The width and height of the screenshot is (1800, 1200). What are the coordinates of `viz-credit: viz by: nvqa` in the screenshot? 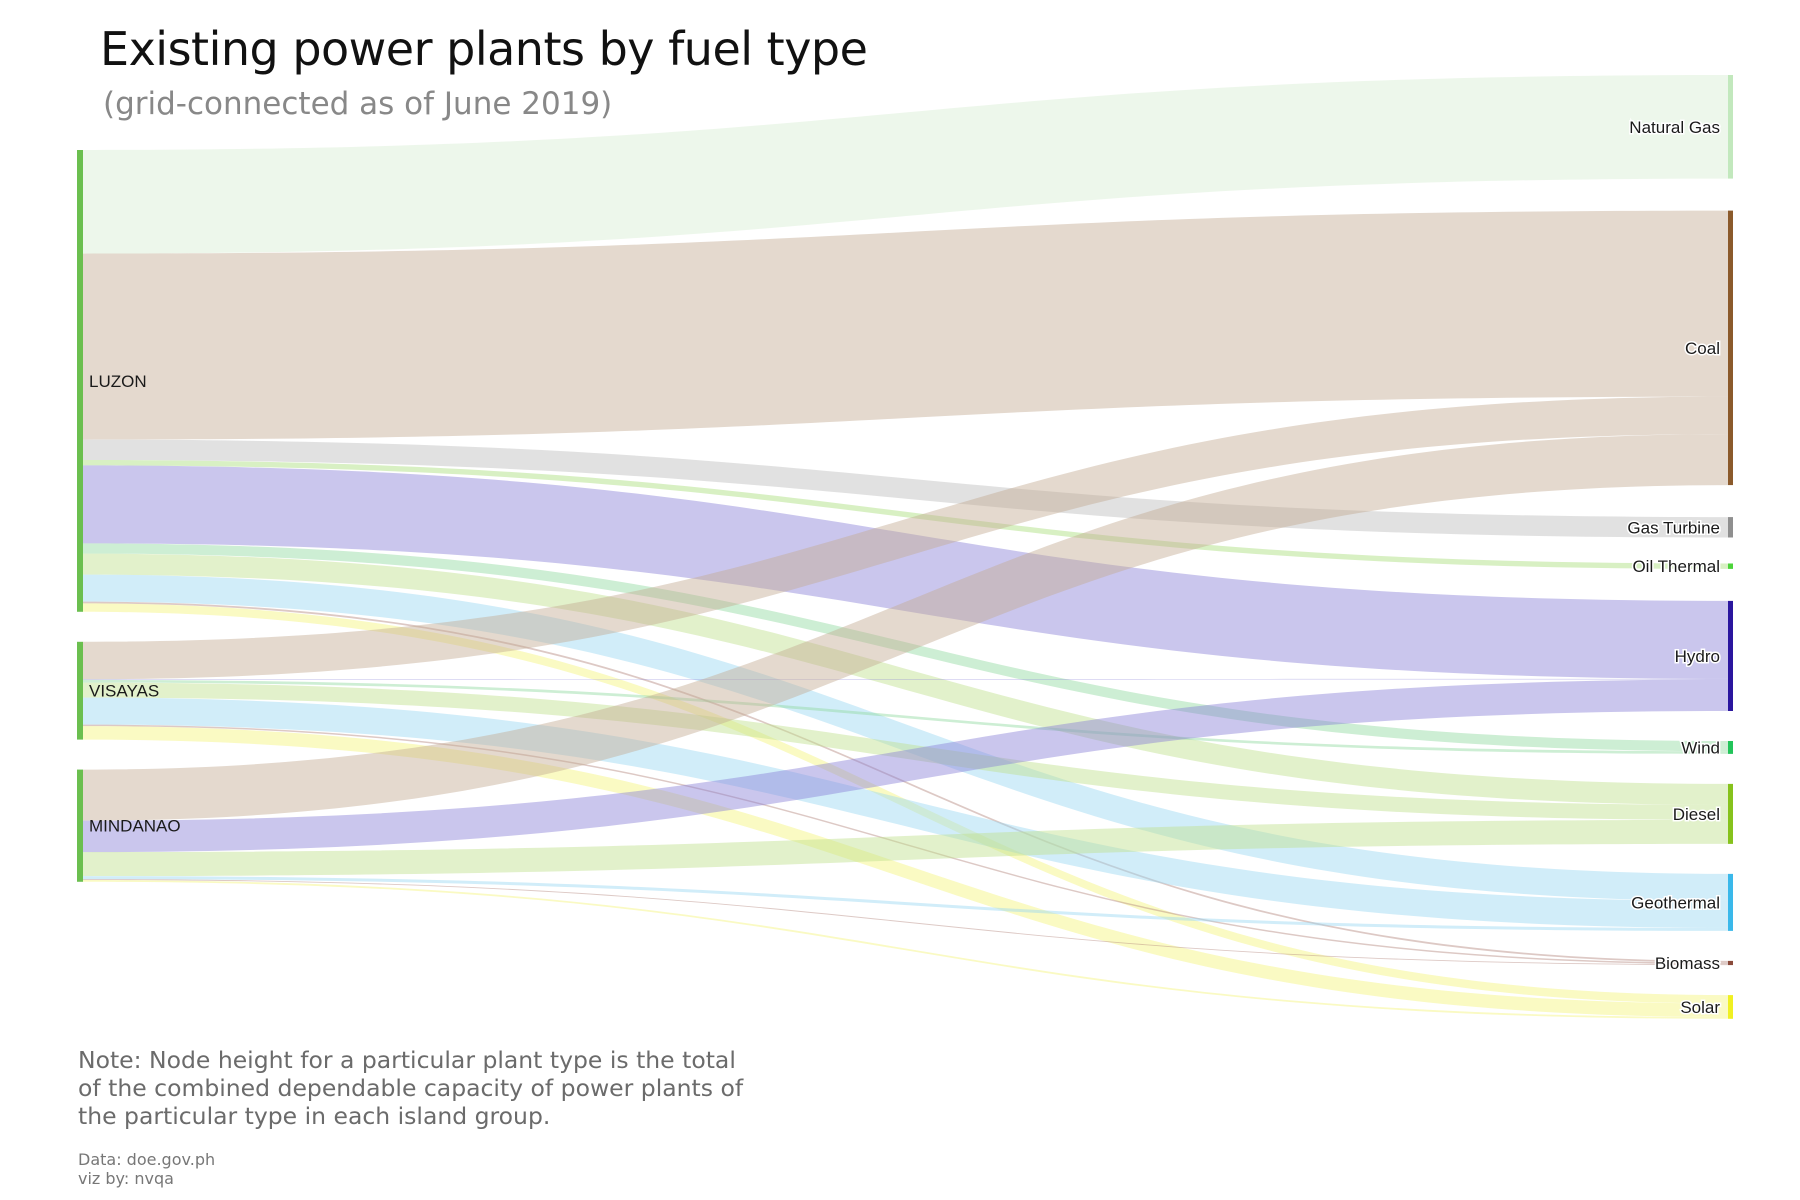 It's located at (126, 1178).